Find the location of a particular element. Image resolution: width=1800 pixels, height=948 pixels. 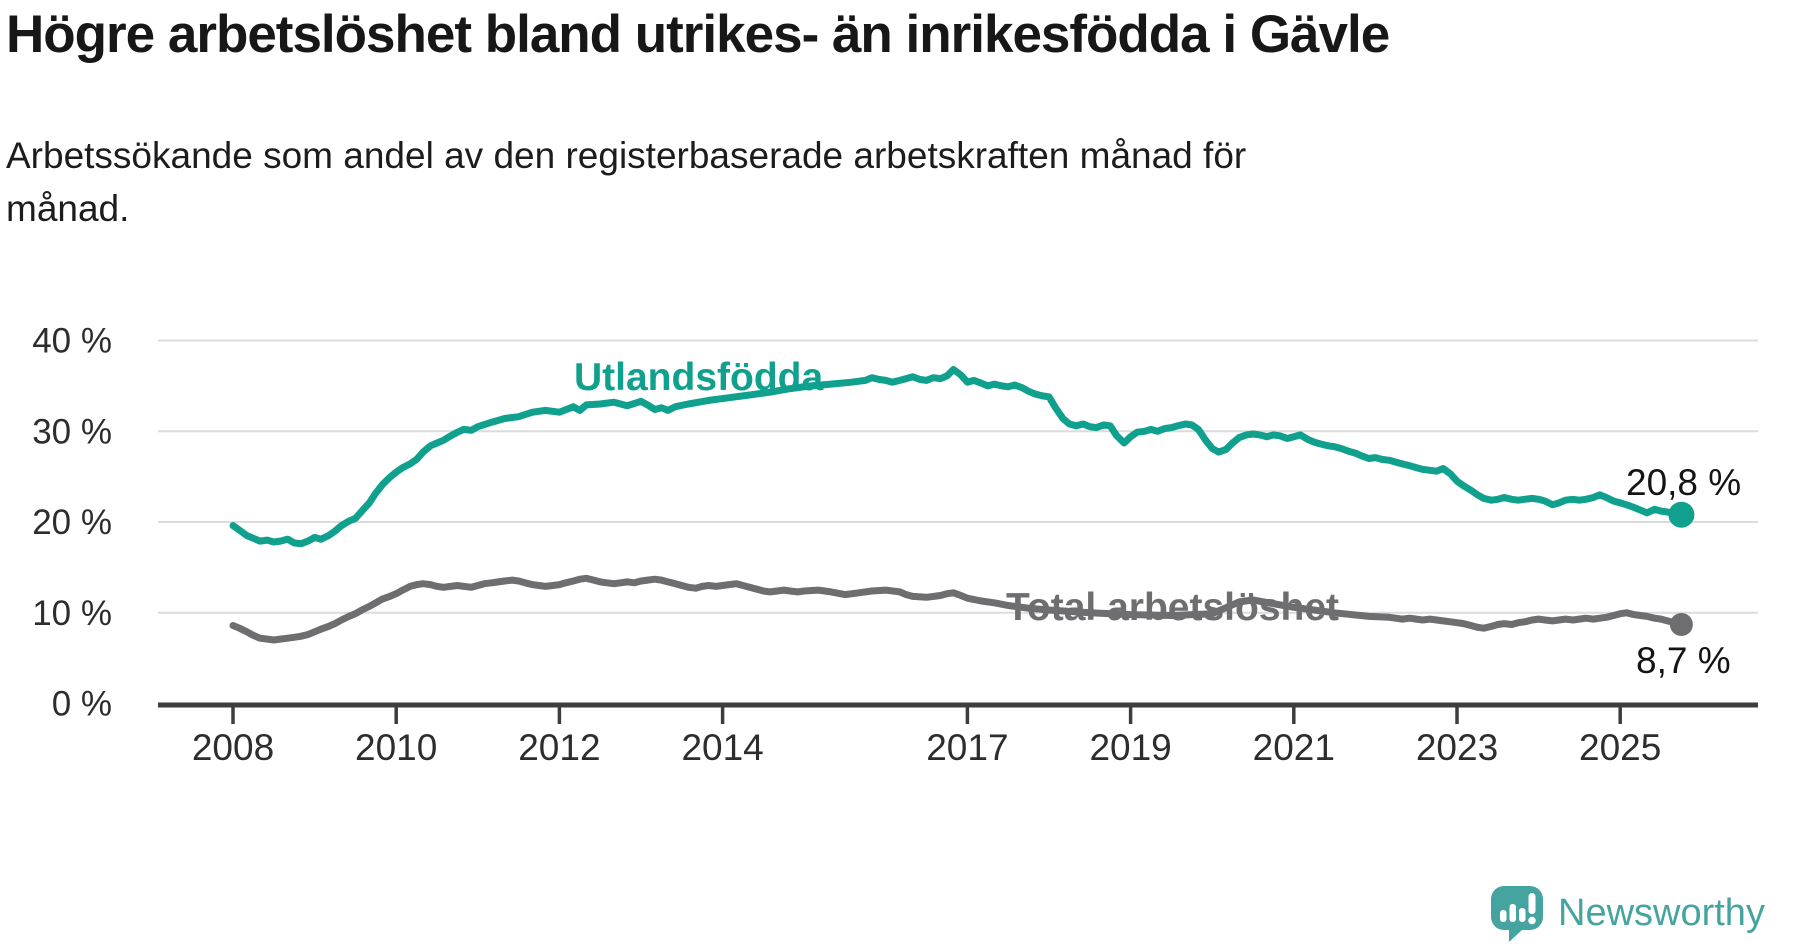

x-tick-label-2012: 2012 is located at coordinates (559, 747).